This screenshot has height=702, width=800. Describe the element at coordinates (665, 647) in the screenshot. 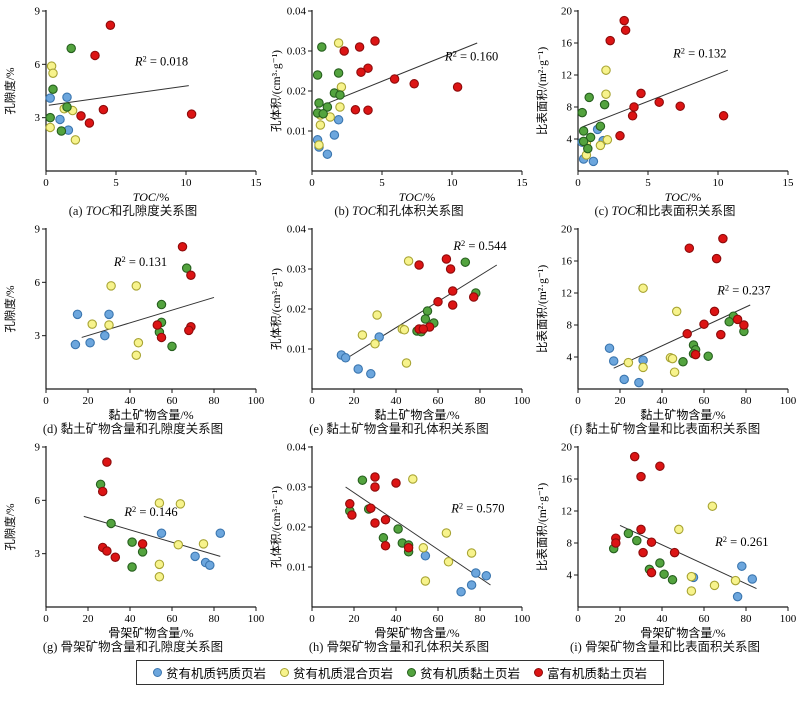

I see `chart-caption: (i) 骨架矿物含量和比表面积关系图` at that location.